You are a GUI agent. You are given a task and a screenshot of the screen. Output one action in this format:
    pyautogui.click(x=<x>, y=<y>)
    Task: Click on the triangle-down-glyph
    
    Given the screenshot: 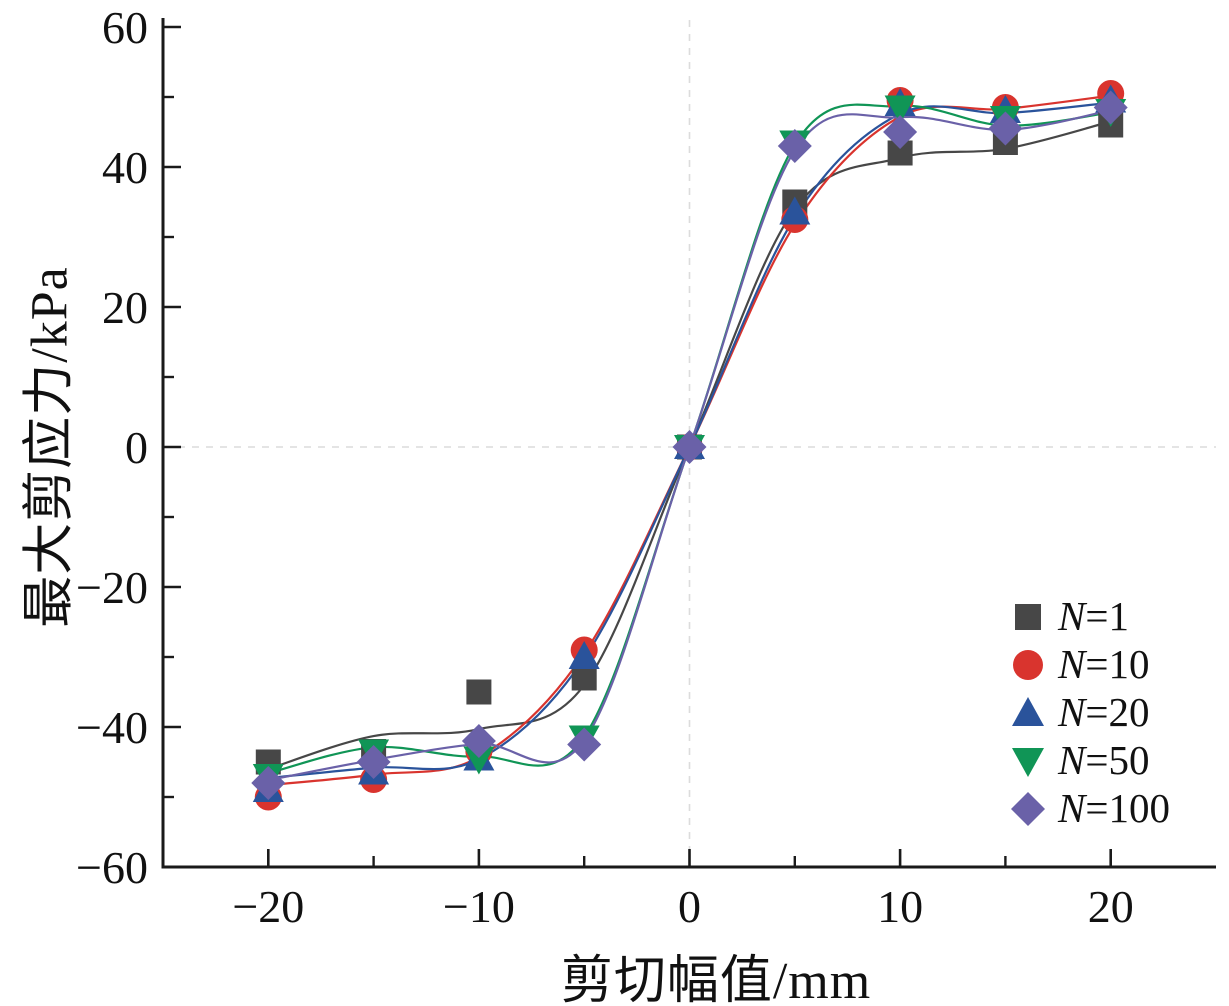 What is the action you would take?
    pyautogui.click(x=1028, y=762)
    